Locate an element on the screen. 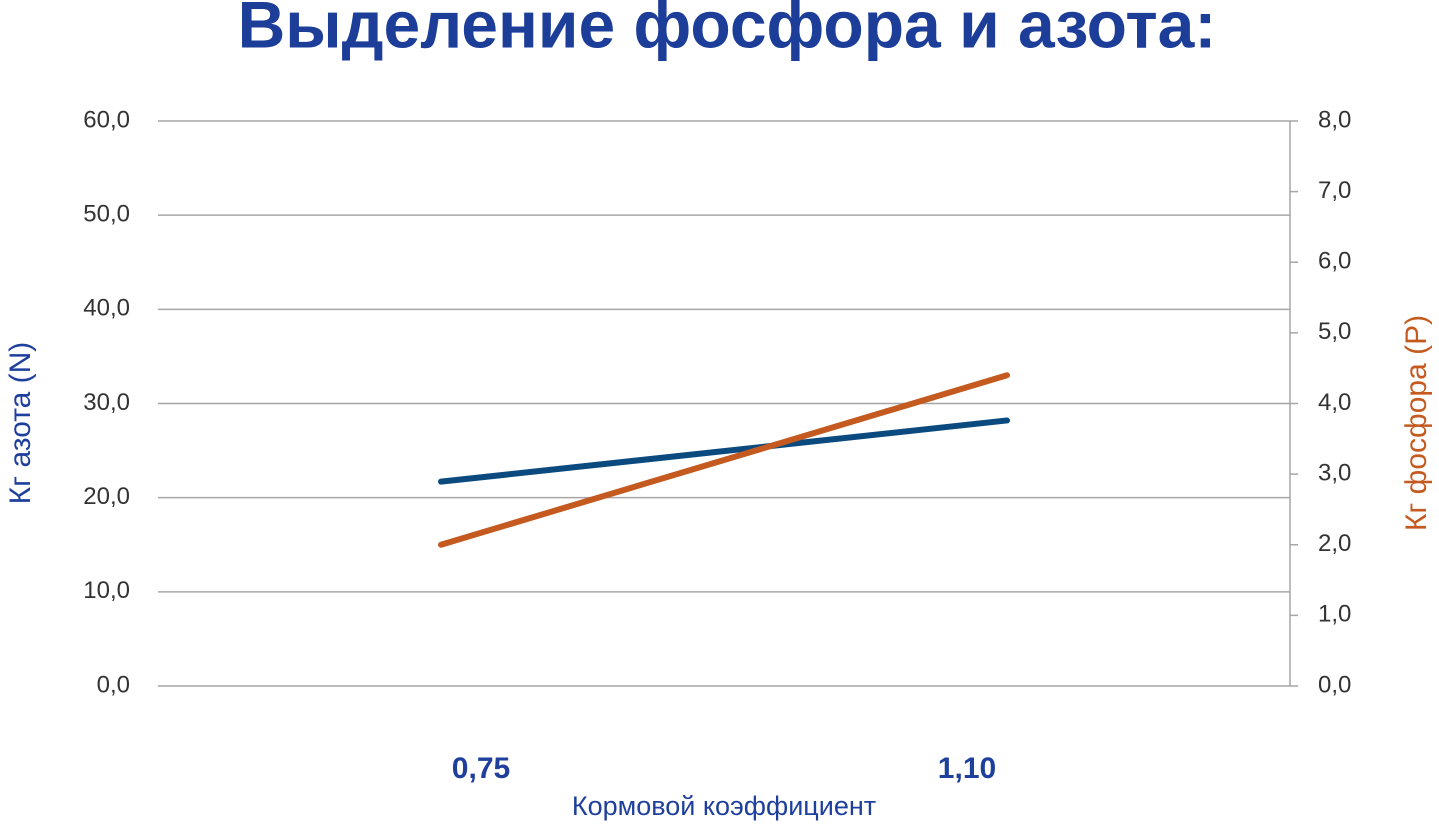  y2-tick-label: 4,0 is located at coordinates (1334, 402).